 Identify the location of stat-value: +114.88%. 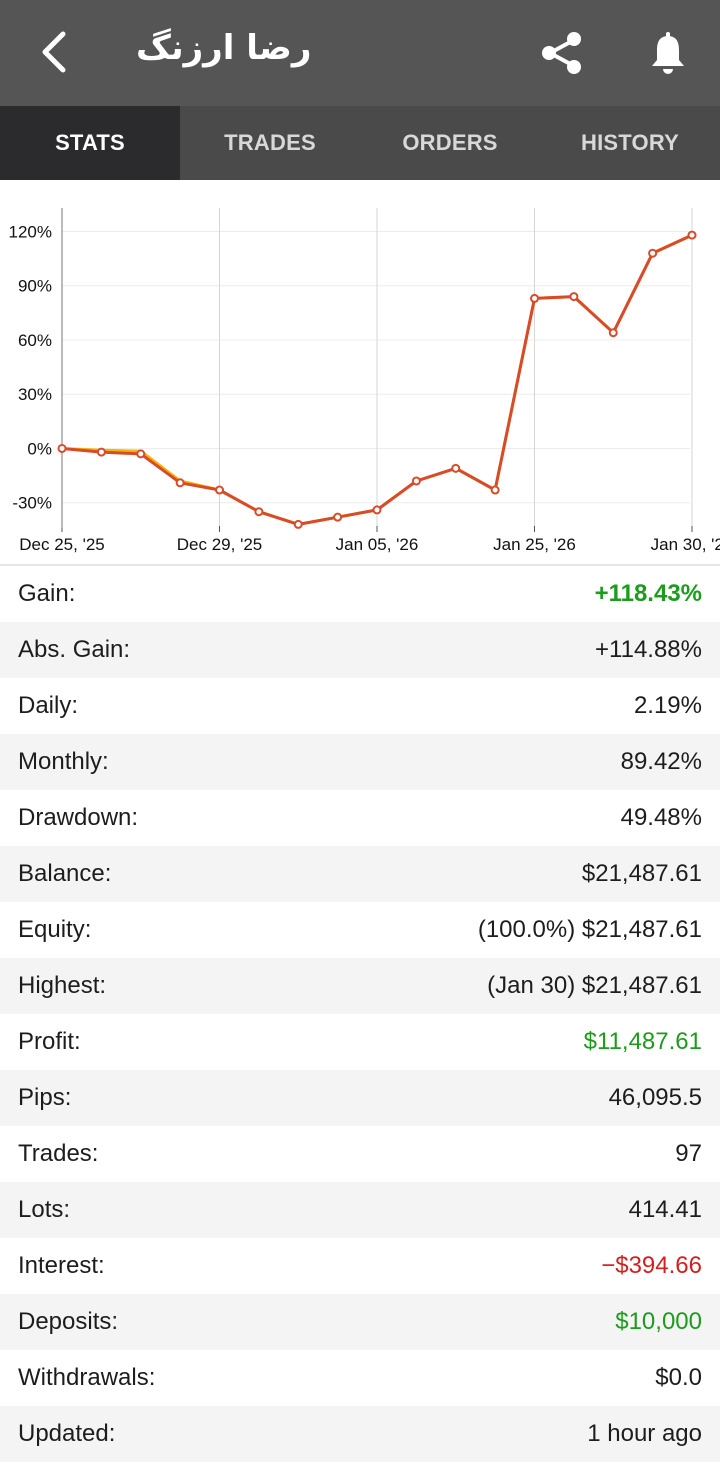
(648, 649).